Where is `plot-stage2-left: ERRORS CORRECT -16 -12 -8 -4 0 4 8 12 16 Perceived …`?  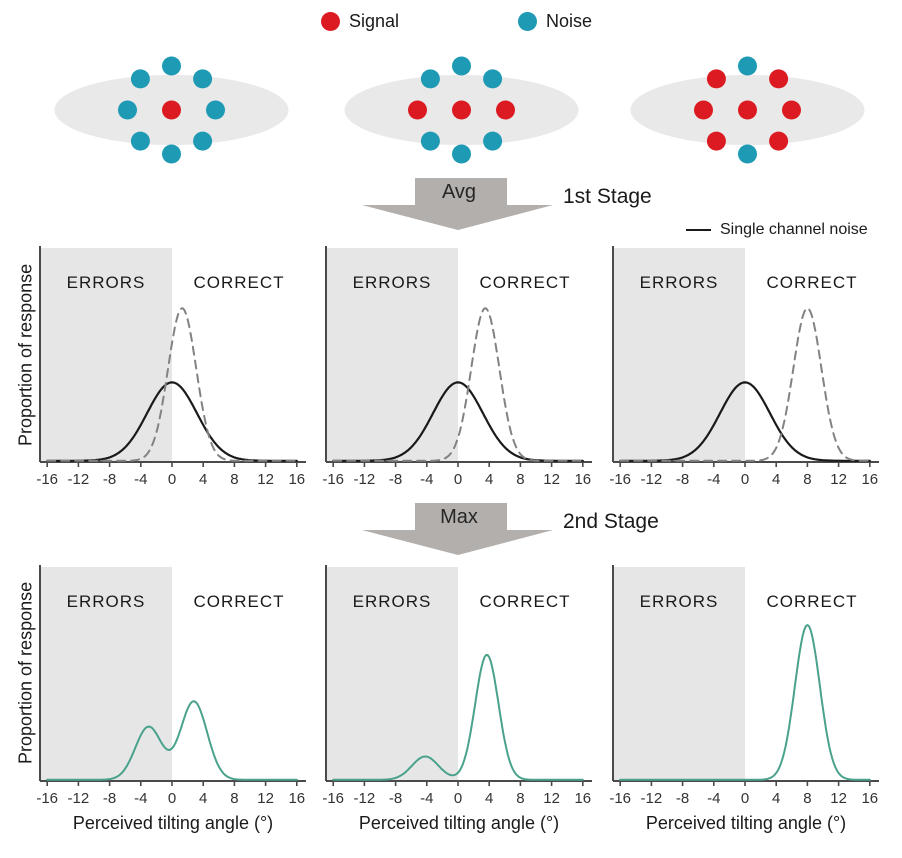
plot-stage2-left: ERRORS CORRECT -16 -12 -8 -4 0 4 8 12 16 Perceived … is located at coordinates (172, 708).